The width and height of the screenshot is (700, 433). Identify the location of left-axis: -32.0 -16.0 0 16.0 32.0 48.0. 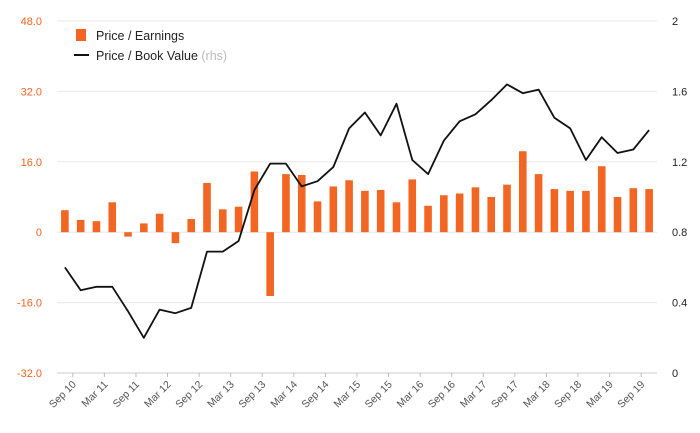
(29, 198).